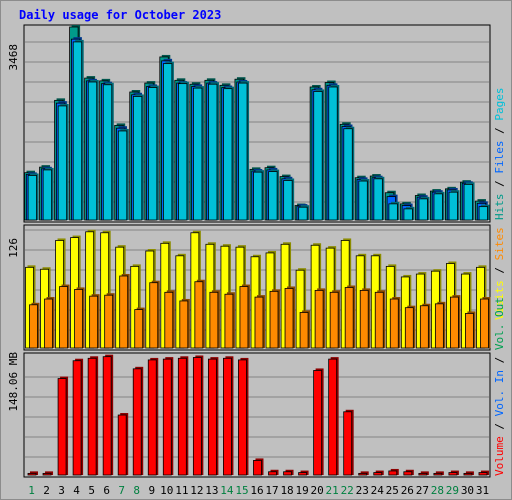 This screenshot has height=500, width=512. I want to click on bar-pages-day-24-face, so click(378, 199).